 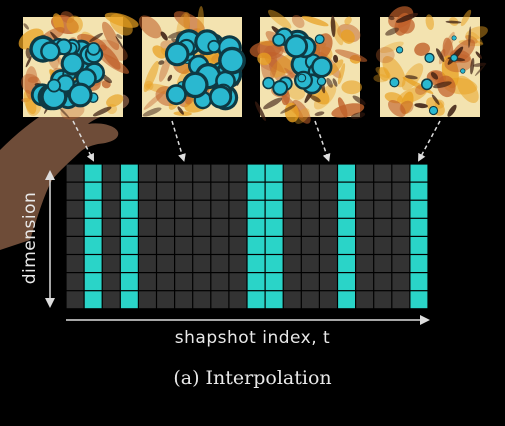 What do you see at coordinates (30, 238) in the screenshot?
I see `y-axis-label: dimension` at bounding box center [30, 238].